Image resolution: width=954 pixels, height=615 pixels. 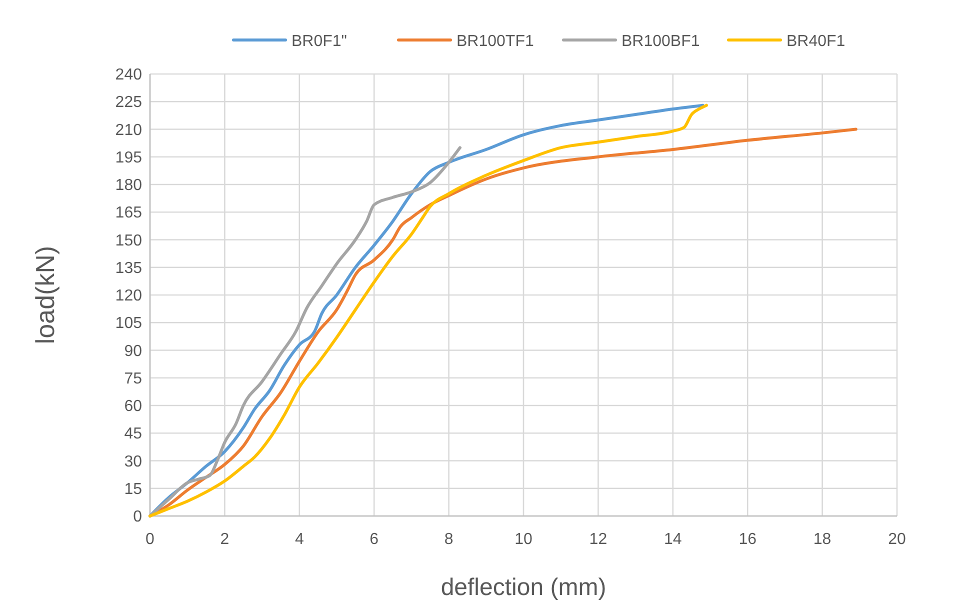 What do you see at coordinates (133, 379) in the screenshot?
I see `y-tick-label: 75` at bounding box center [133, 379].